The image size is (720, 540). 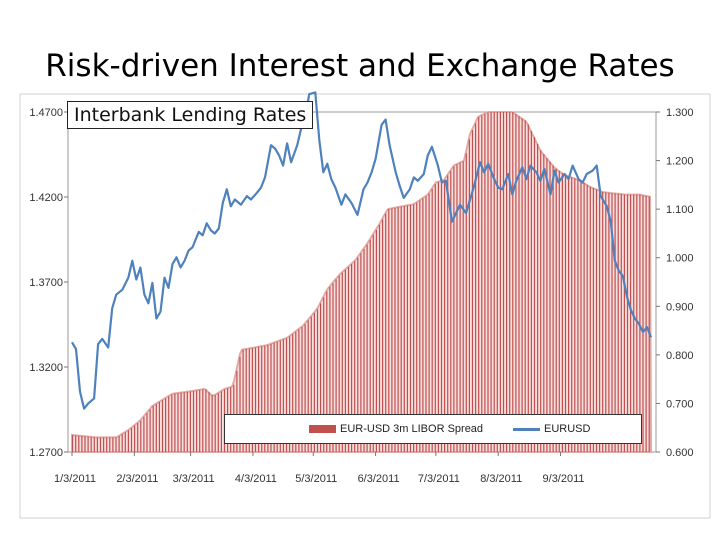 What do you see at coordinates (46, 368) in the screenshot?
I see `left-tick-label-1: 1.3200` at bounding box center [46, 368].